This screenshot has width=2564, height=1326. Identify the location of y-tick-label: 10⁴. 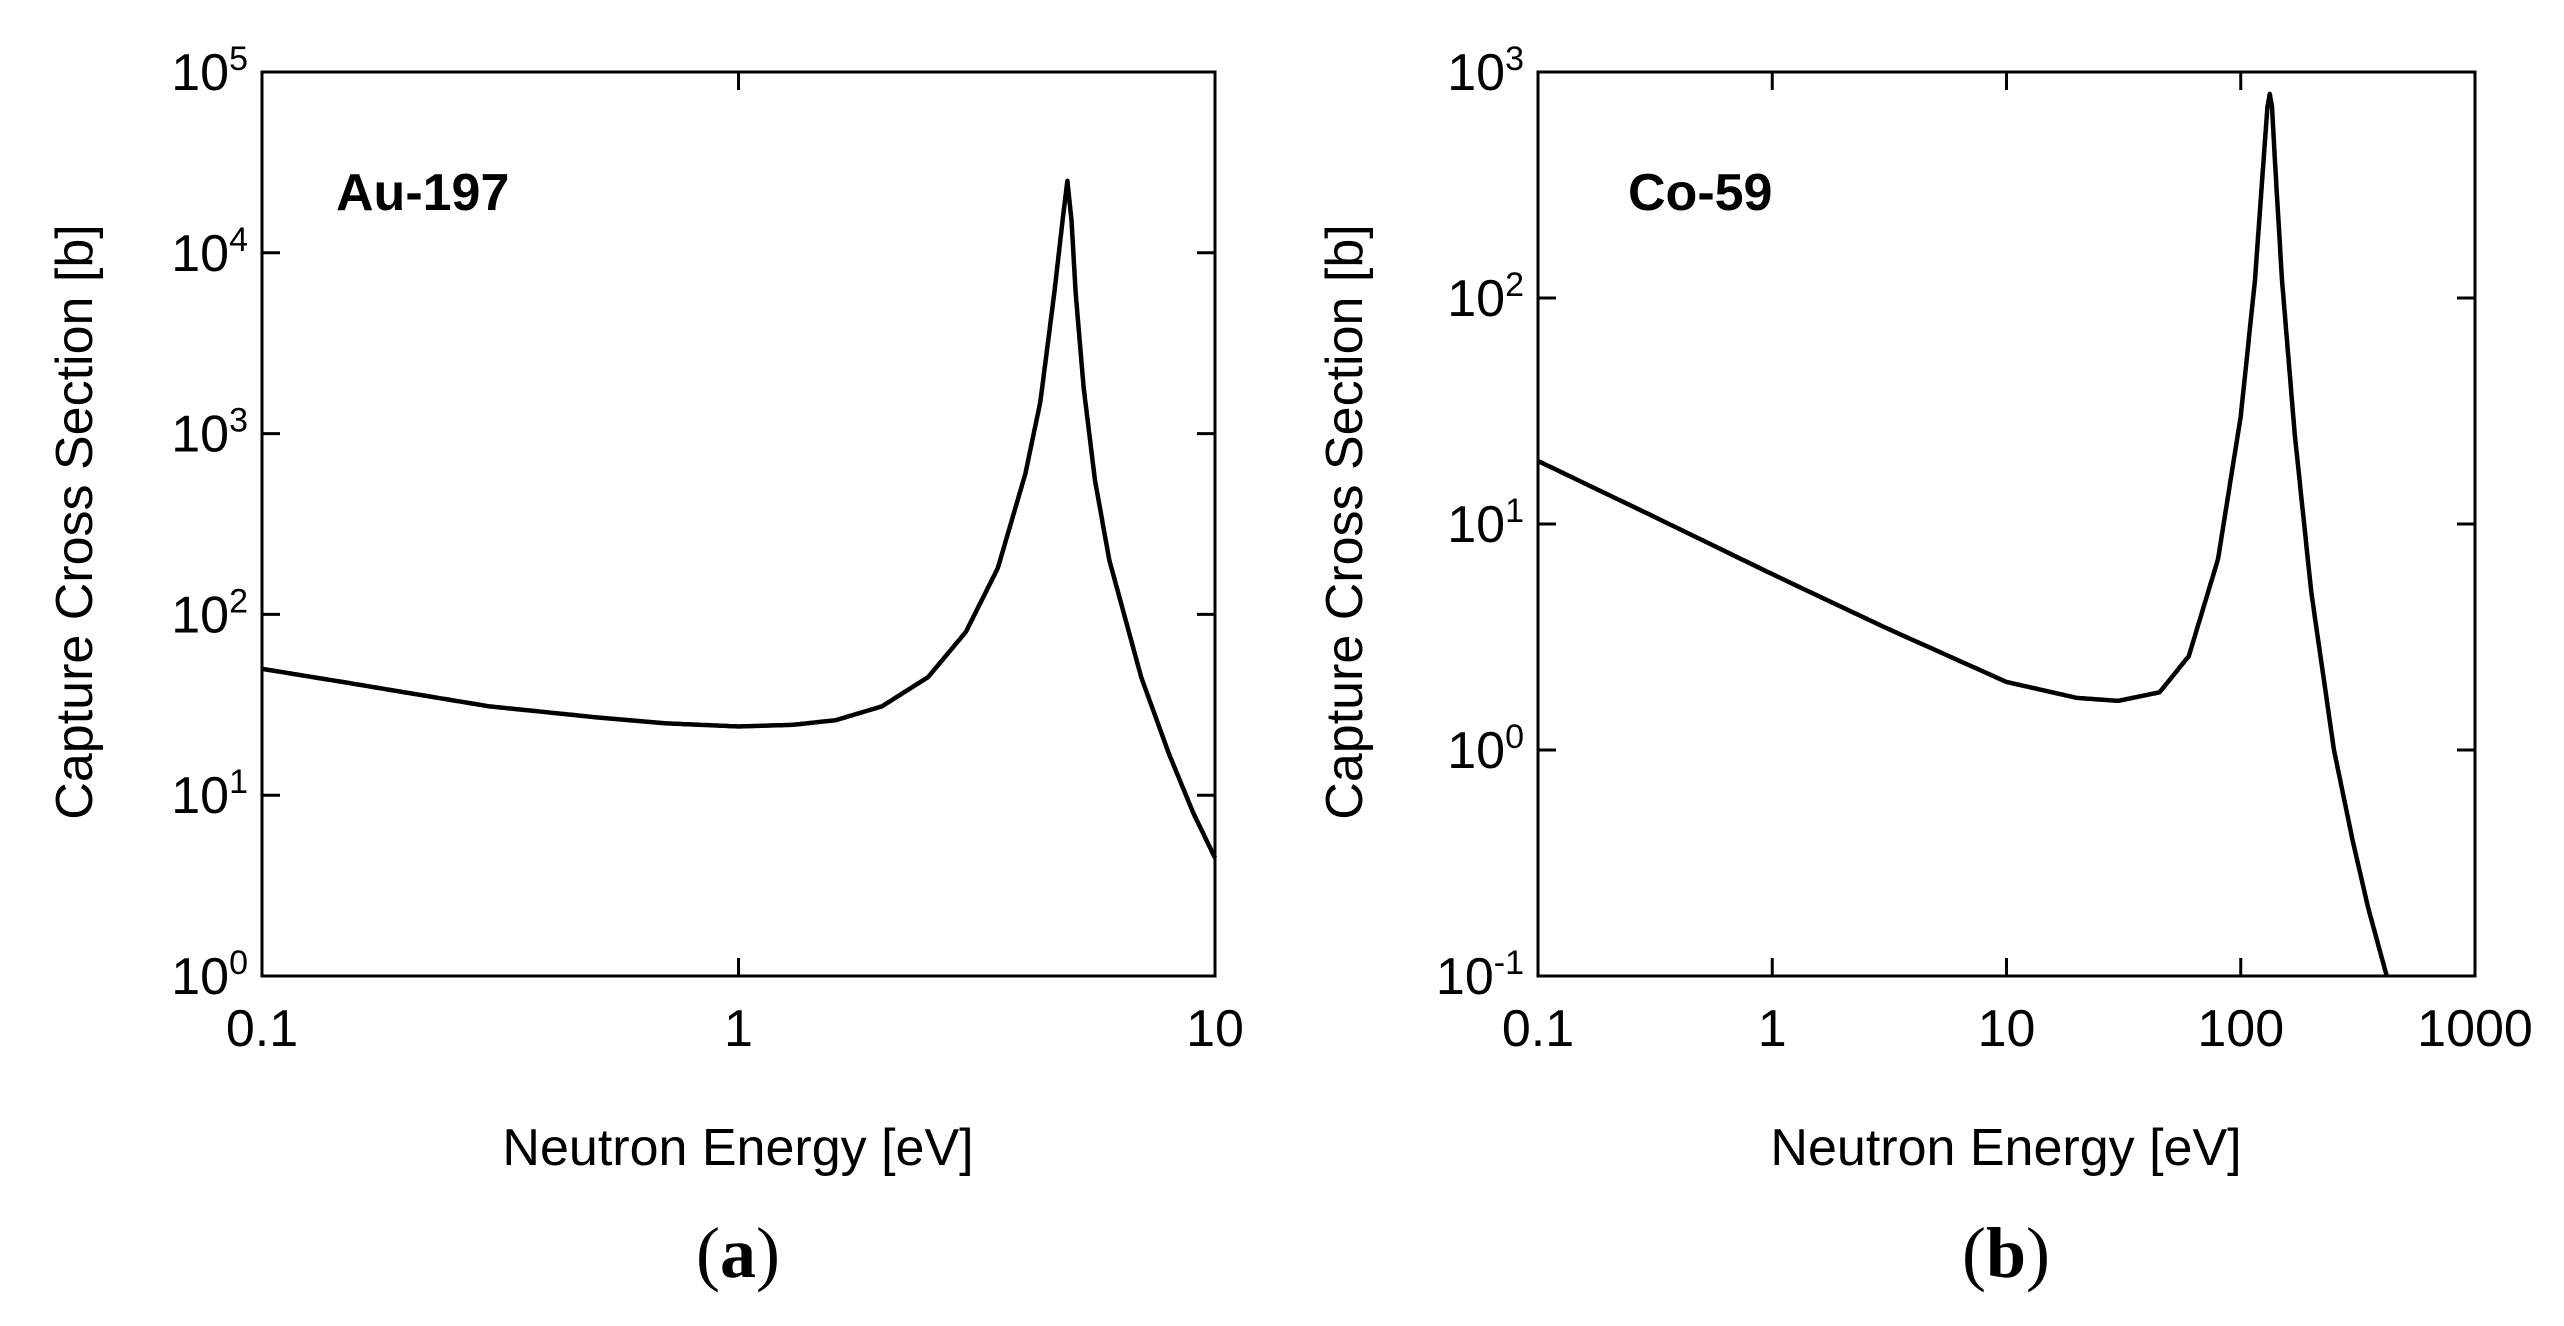
(209, 252).